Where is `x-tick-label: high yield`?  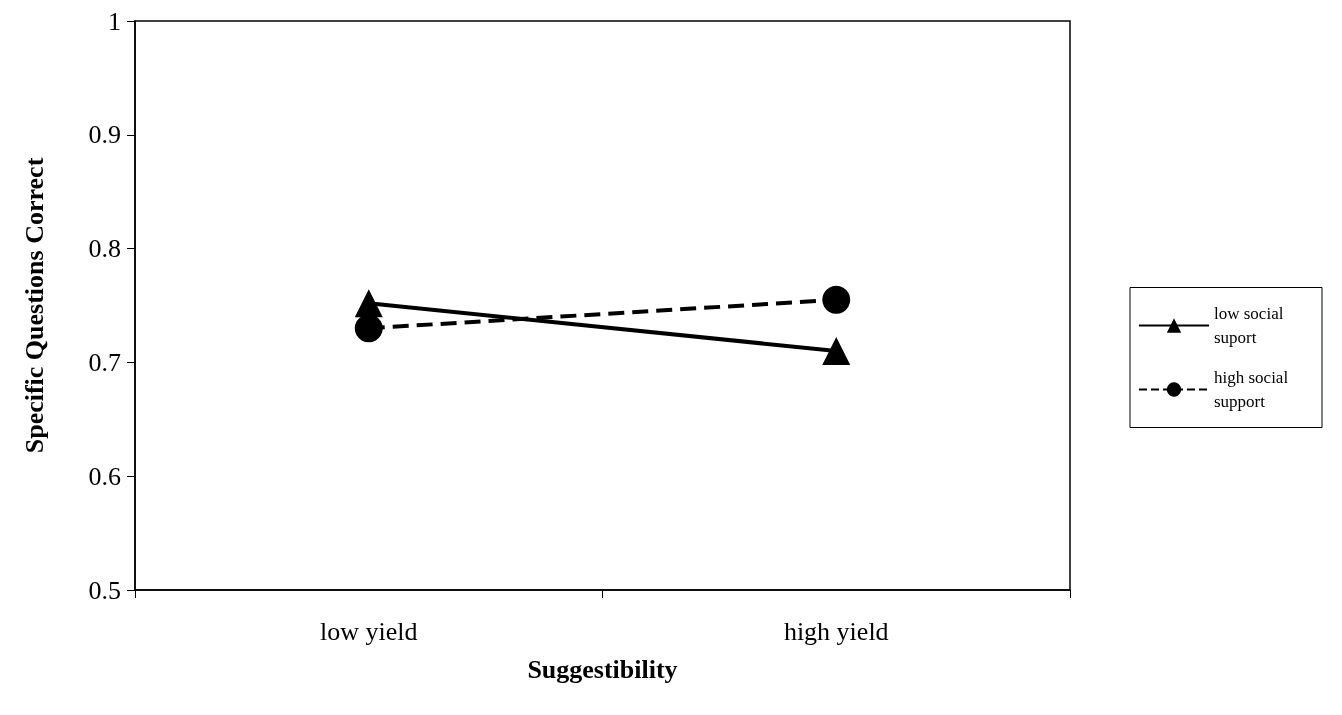
x-tick-label: high yield is located at coordinates (836, 631).